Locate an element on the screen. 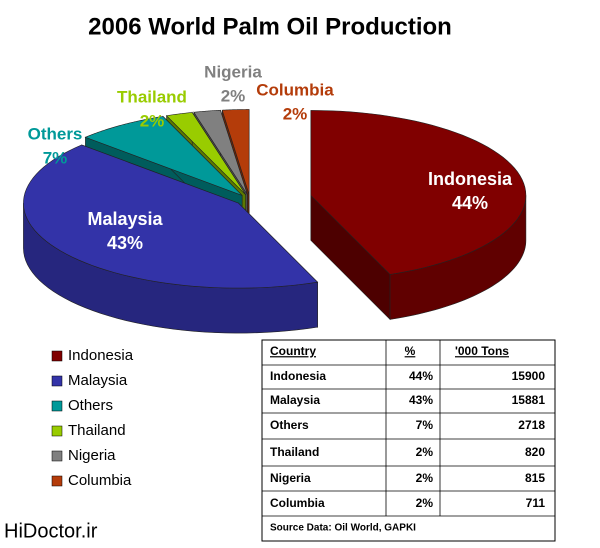 This screenshot has width=600, height=548. table-cell: Indonesia is located at coordinates (298, 376).